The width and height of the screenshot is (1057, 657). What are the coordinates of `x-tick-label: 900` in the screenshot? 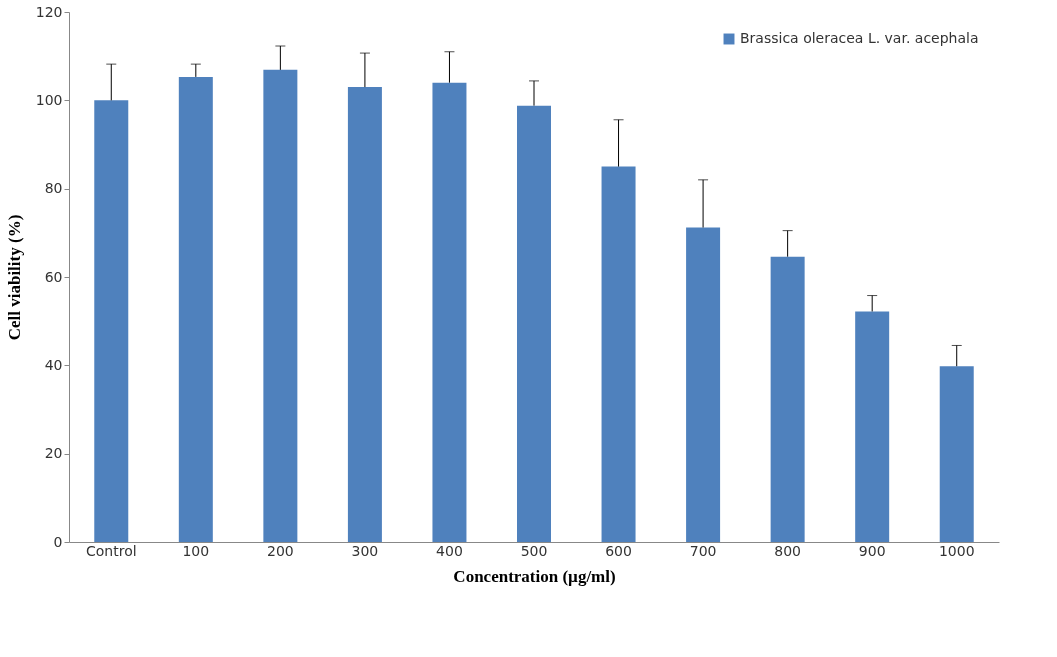 It's located at (872, 550).